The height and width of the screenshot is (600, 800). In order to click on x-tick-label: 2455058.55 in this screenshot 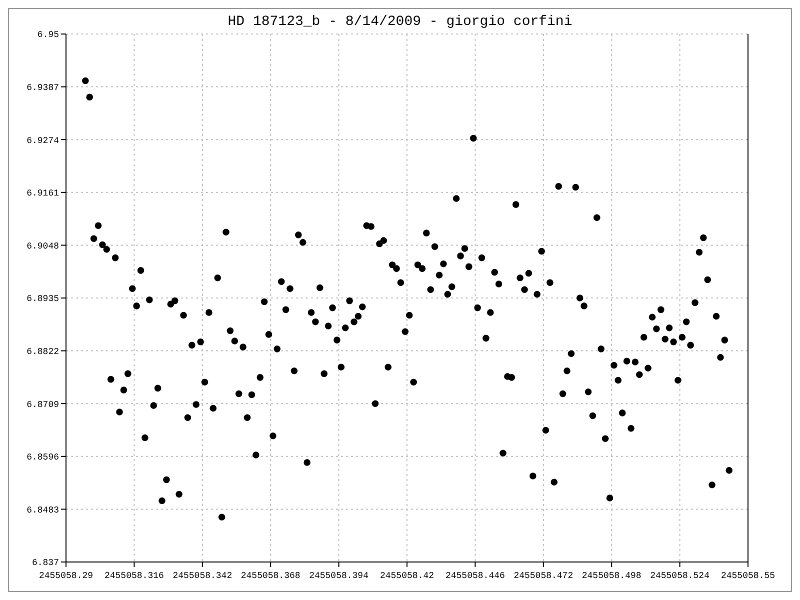, I will do `click(748, 576)`.